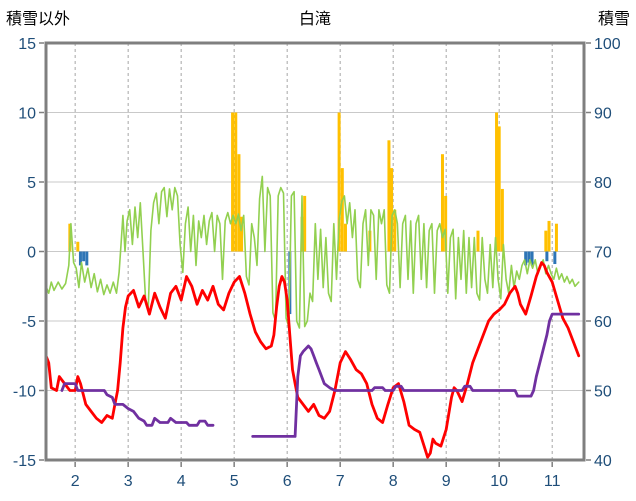 The image size is (636, 501). What do you see at coordinates (446, 481) in the screenshot?
I see `x-axis-tick-label: 9` at bounding box center [446, 481].